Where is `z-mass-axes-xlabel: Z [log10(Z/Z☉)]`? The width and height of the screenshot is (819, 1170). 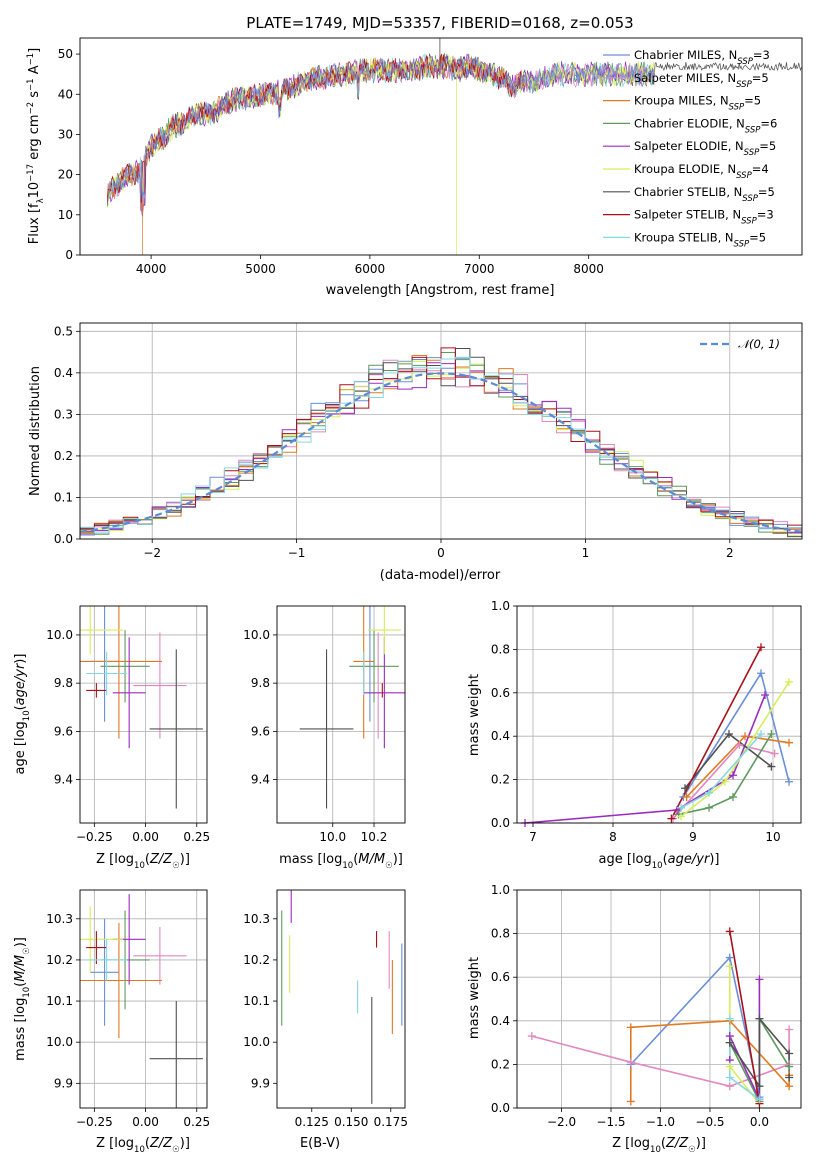 z-mass-axes-xlabel: Z [log10(Z/Z☉)] is located at coordinates (143, 1145).